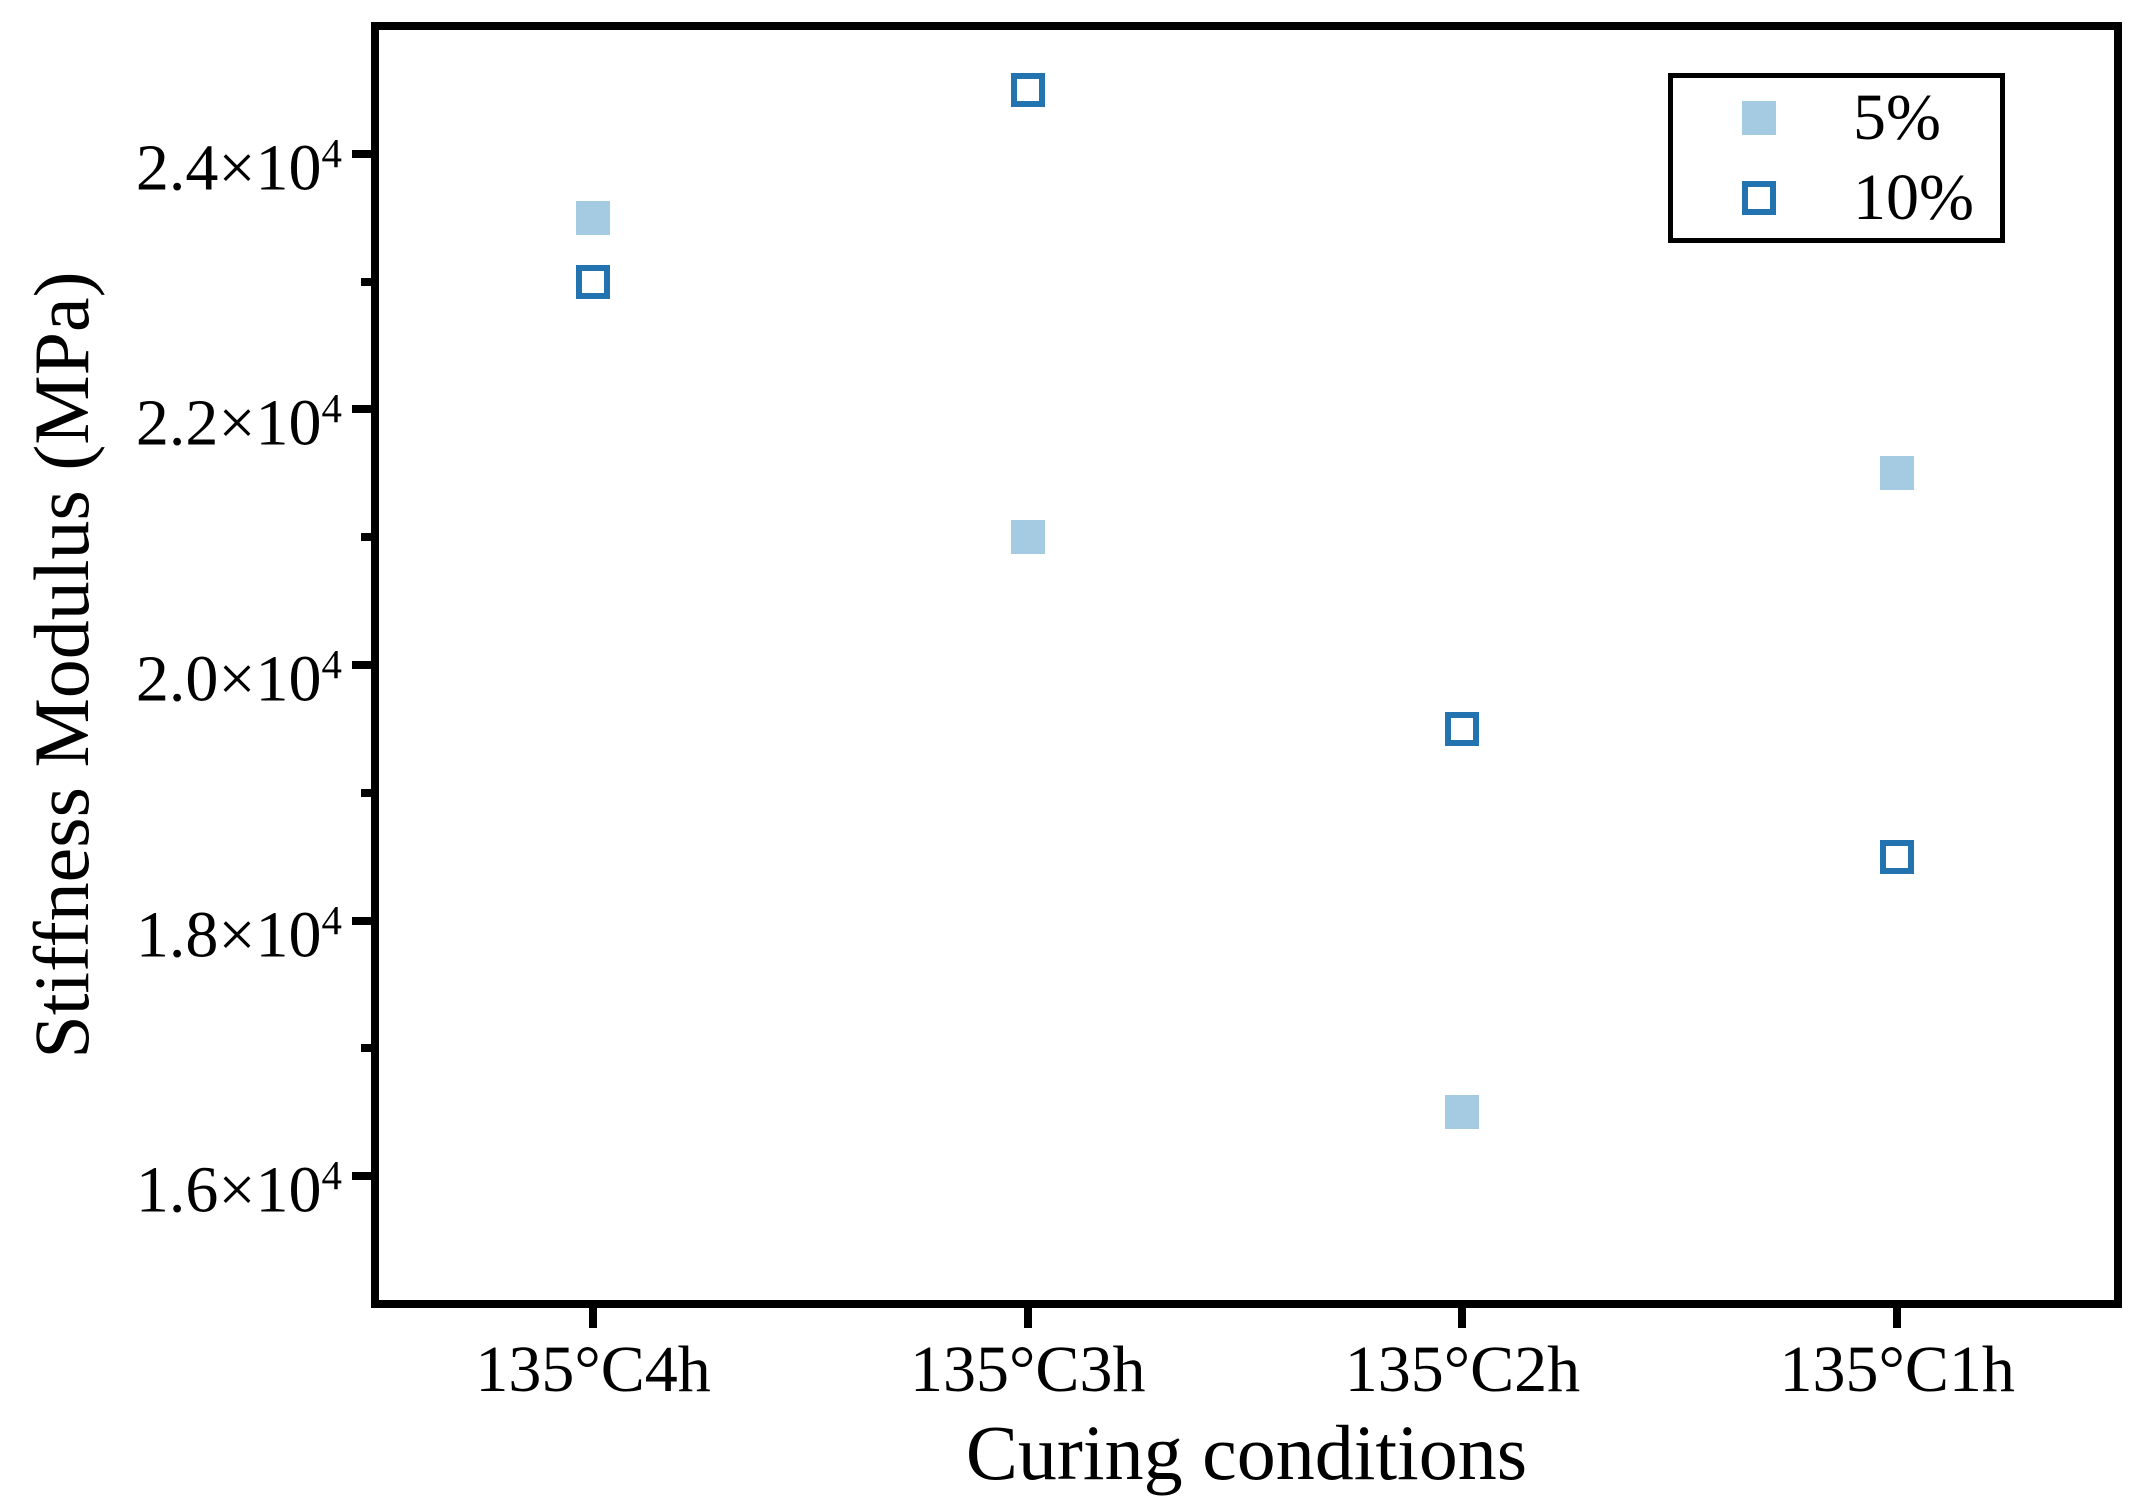  What do you see at coordinates (1759, 198) in the screenshot?
I see `open-square-icon` at bounding box center [1759, 198].